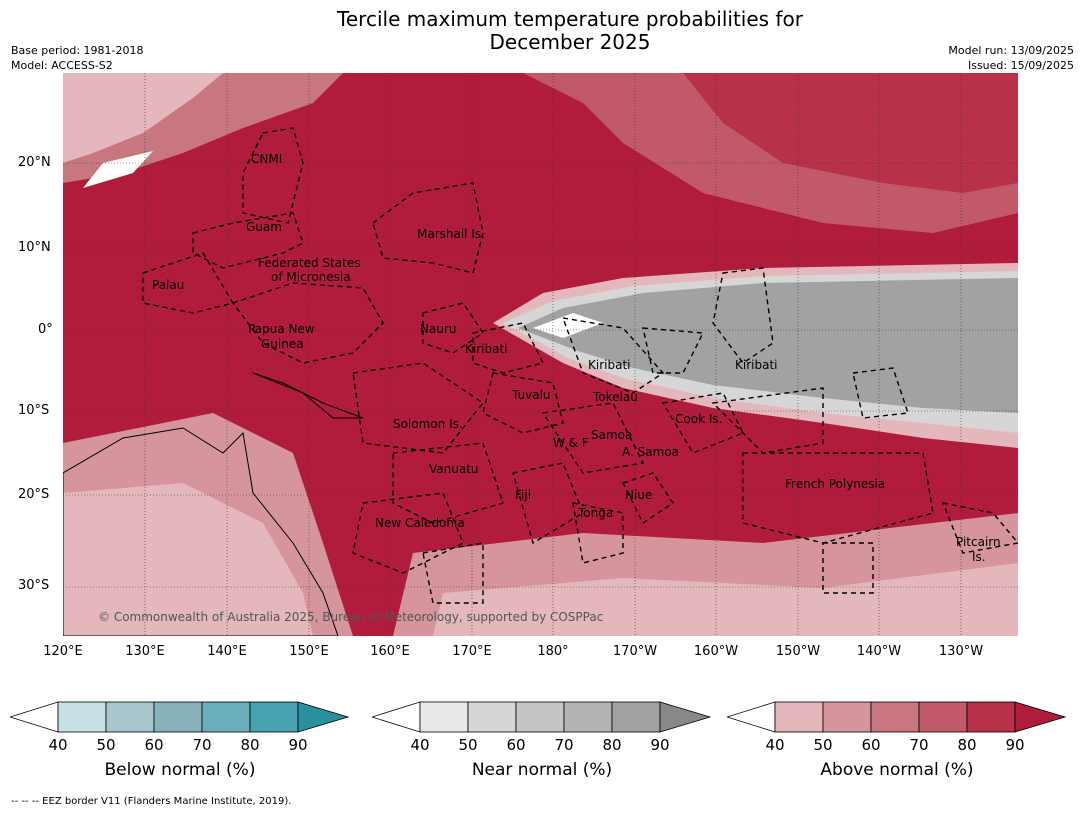 Image resolution: width=1085 pixels, height=816 pixels. I want to click on region-label-palau: Palau, so click(168, 285).